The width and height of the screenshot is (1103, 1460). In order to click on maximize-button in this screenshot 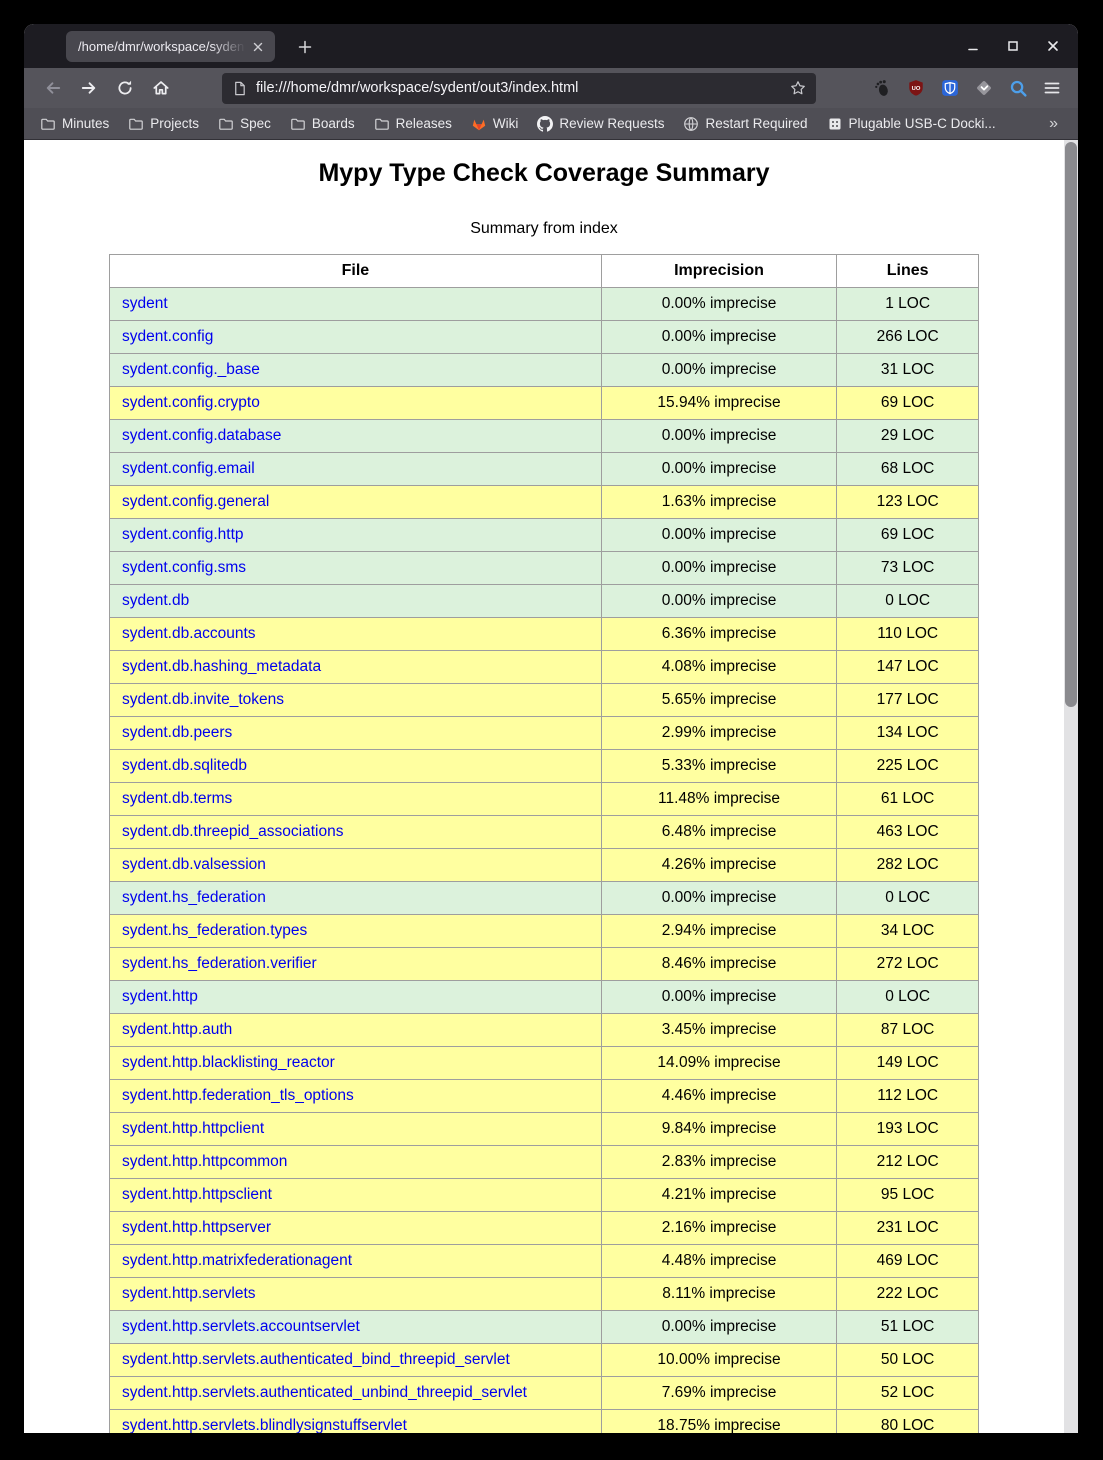, I will do `click(1013, 46)`.